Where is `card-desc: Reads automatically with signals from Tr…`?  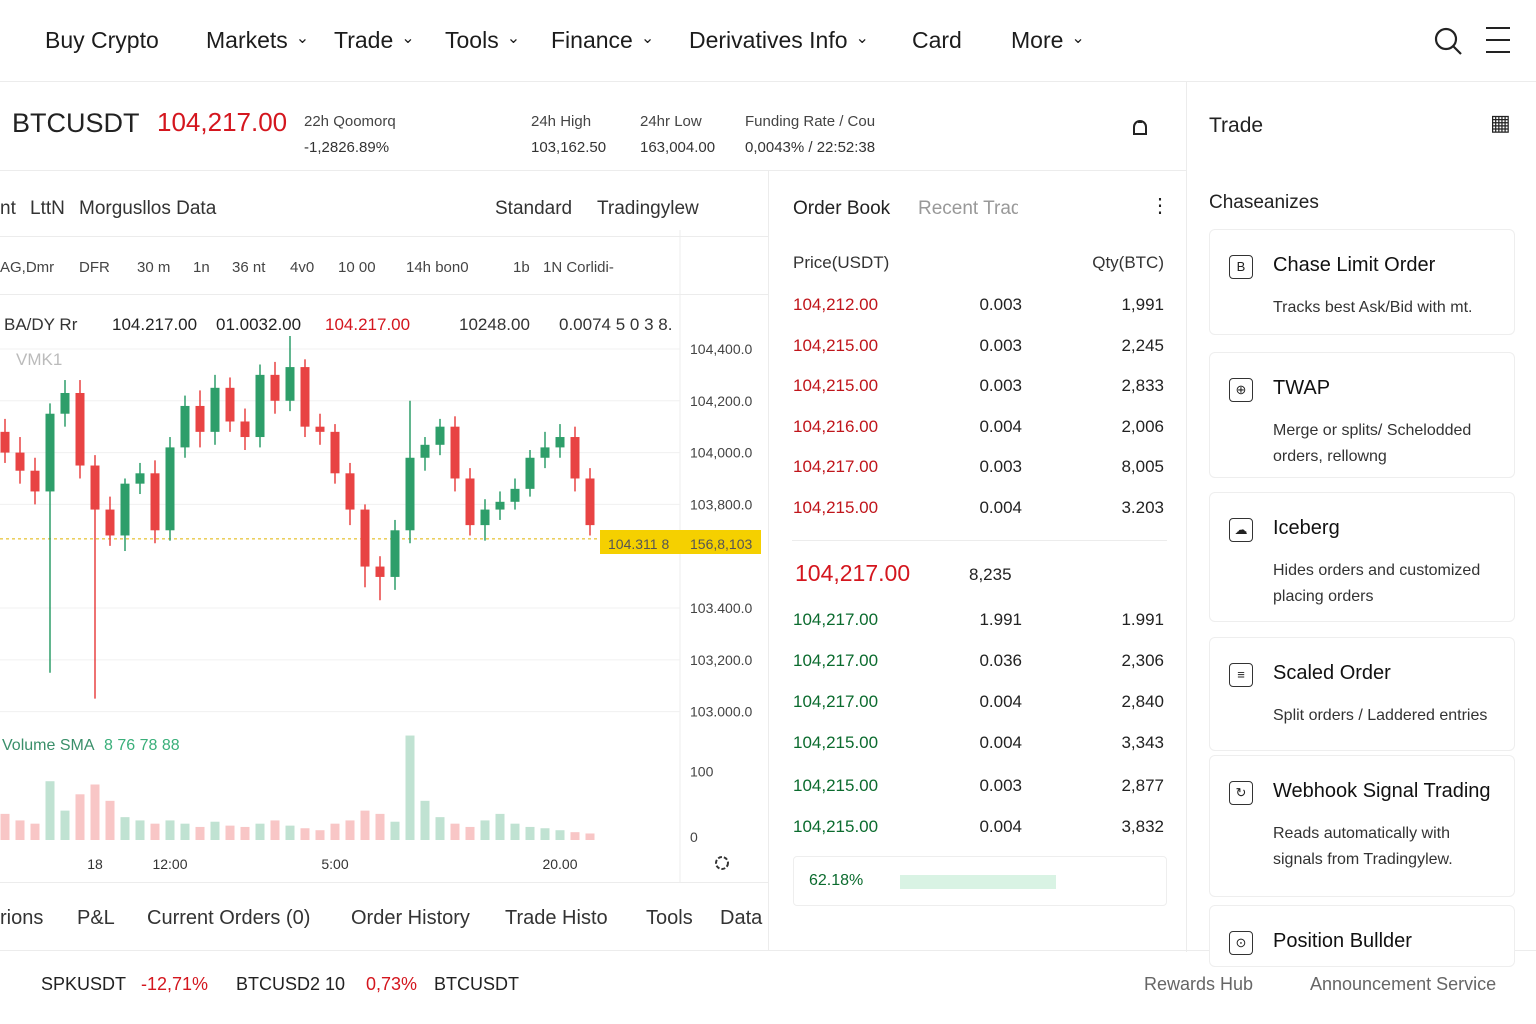 card-desc: Reads automatically with signals from Tr… is located at coordinates (1363, 846).